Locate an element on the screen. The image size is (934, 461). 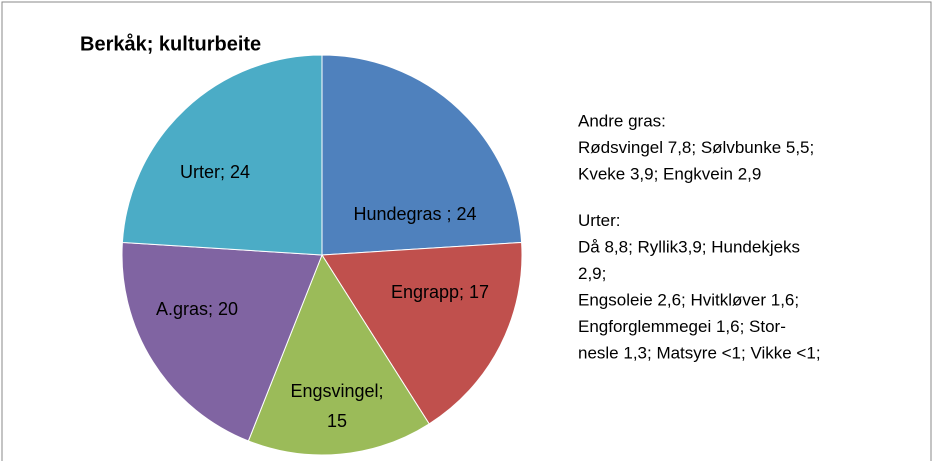
data-label: Urter; 24 is located at coordinates (215, 172).